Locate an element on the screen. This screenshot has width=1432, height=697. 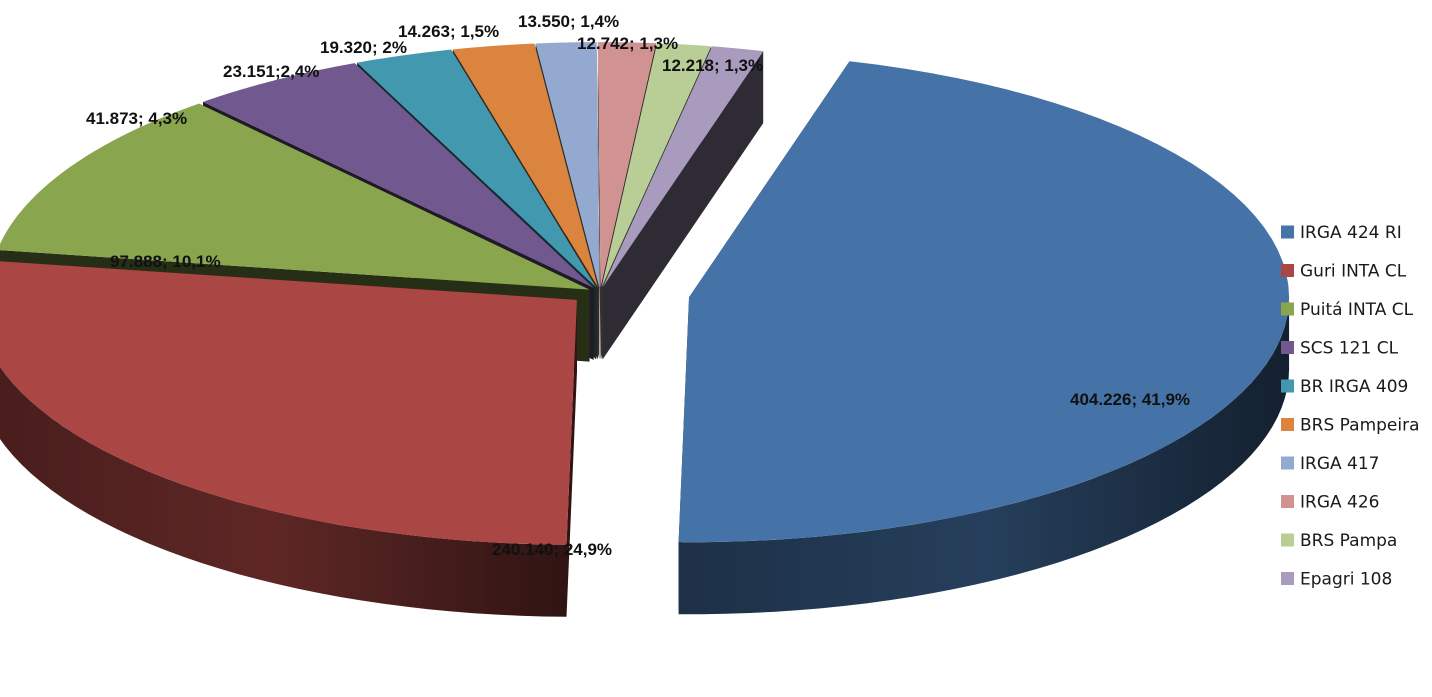
slice-outer-wall is located at coordinates (283, 491).